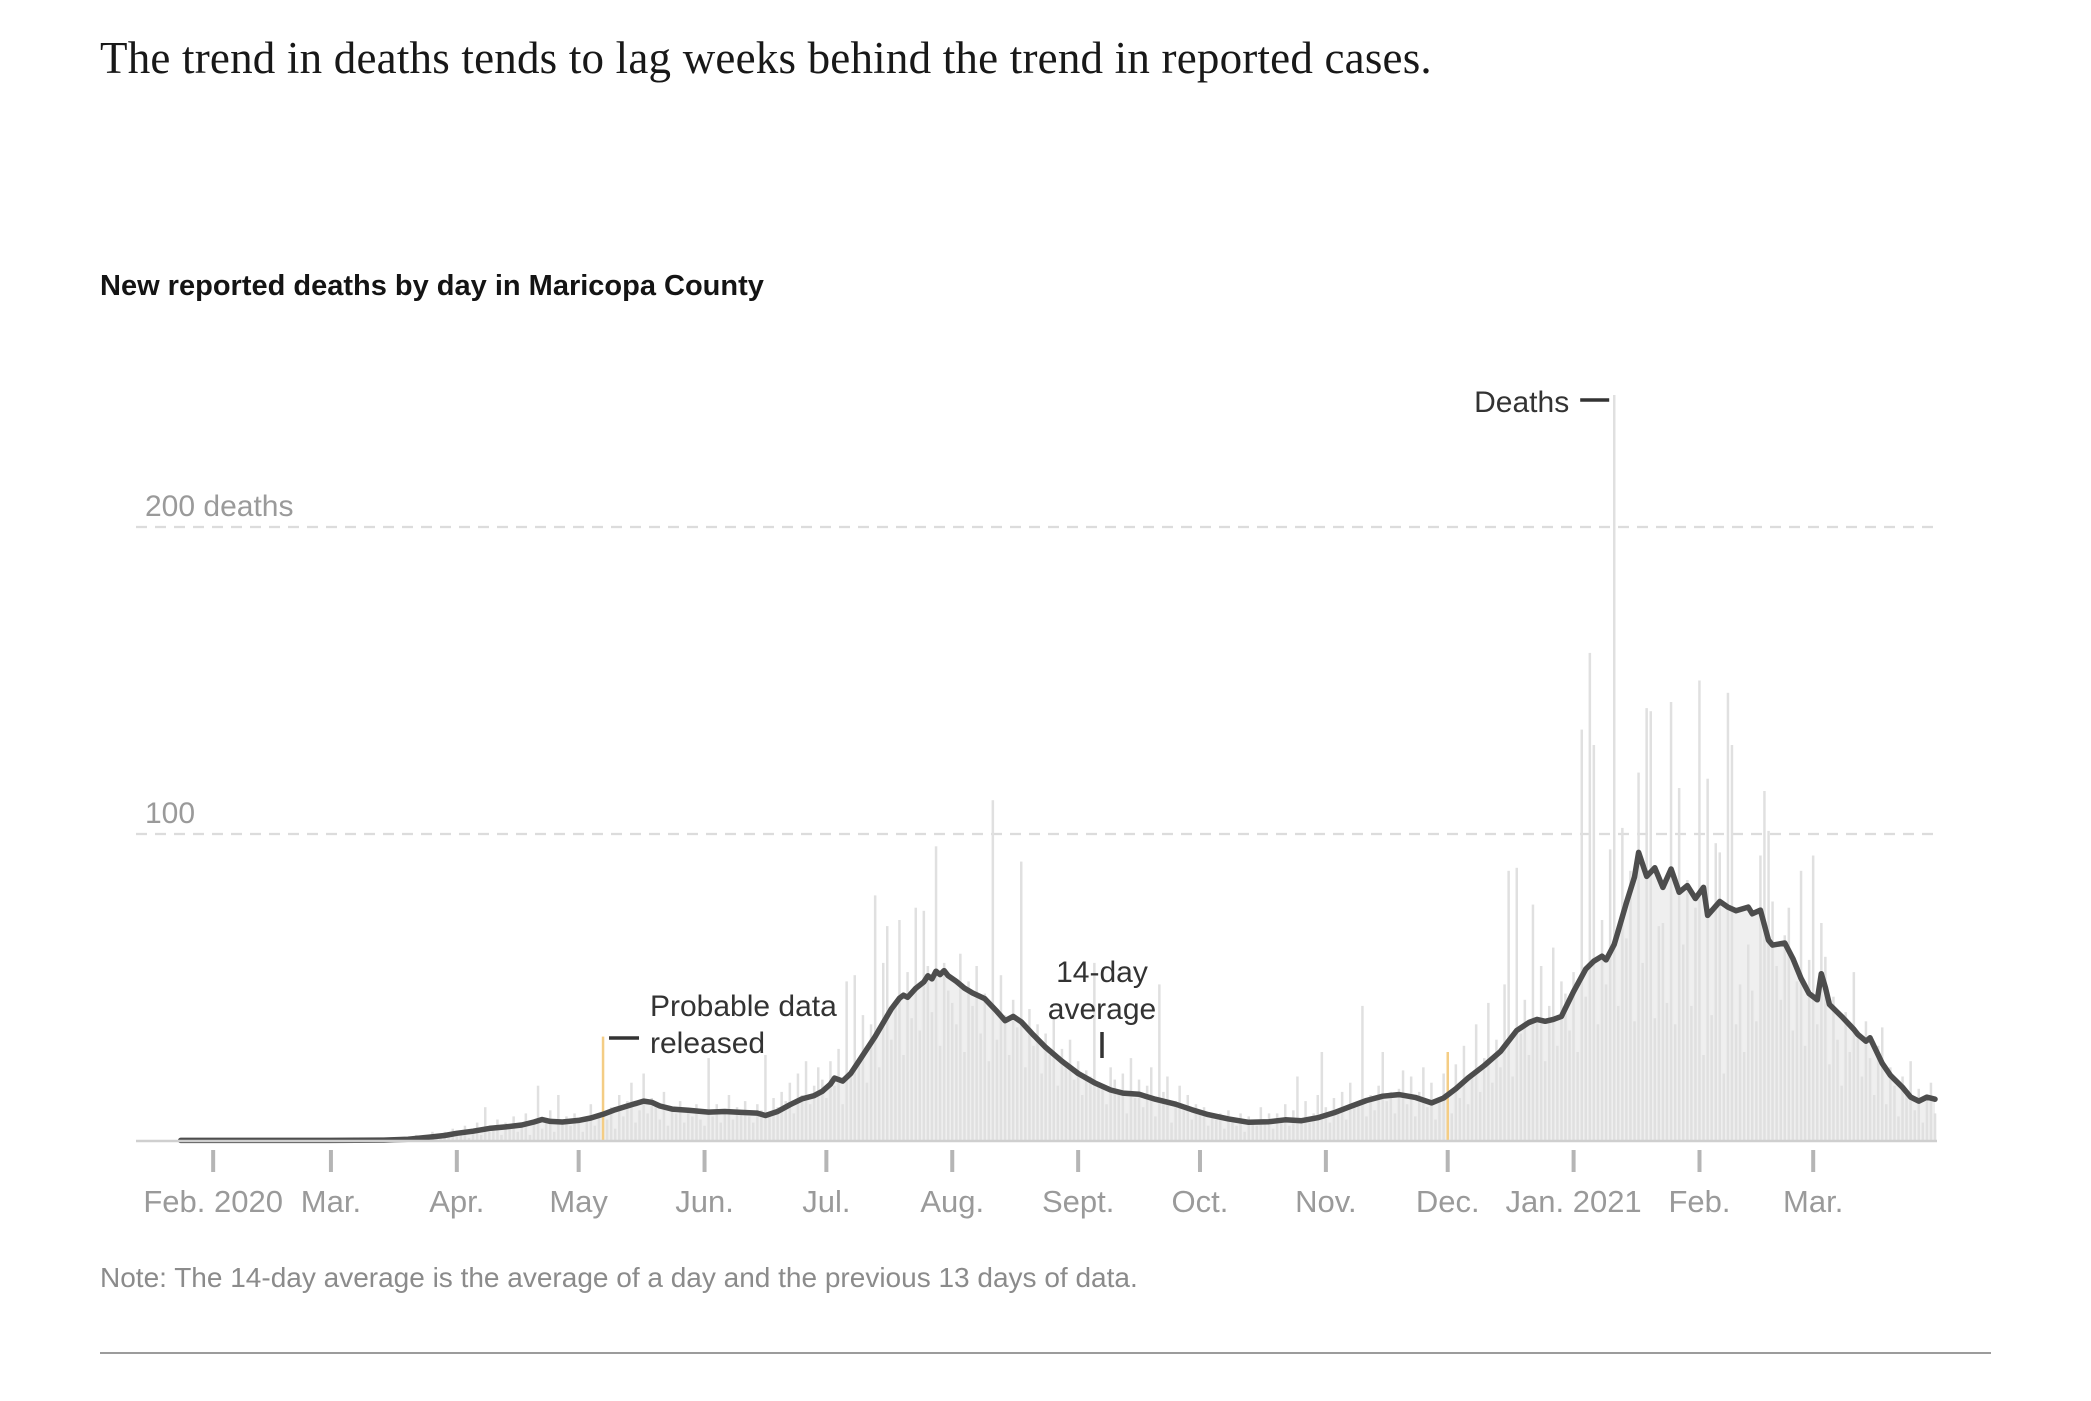 This screenshot has width=2091, height=1401. I want to click on x-axis-label: Jun., so click(704, 1201).